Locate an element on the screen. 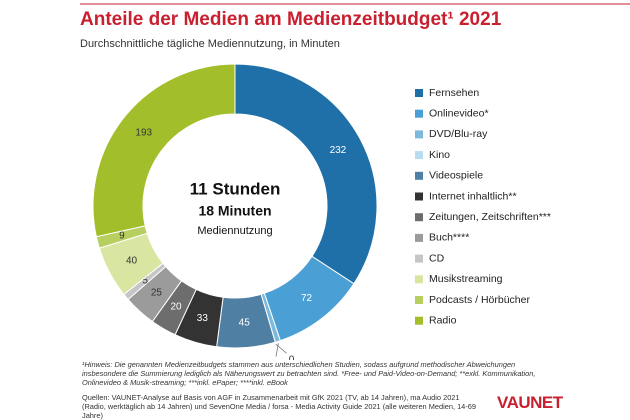 This screenshot has width=630, height=420. data-label: 45 is located at coordinates (245, 322).